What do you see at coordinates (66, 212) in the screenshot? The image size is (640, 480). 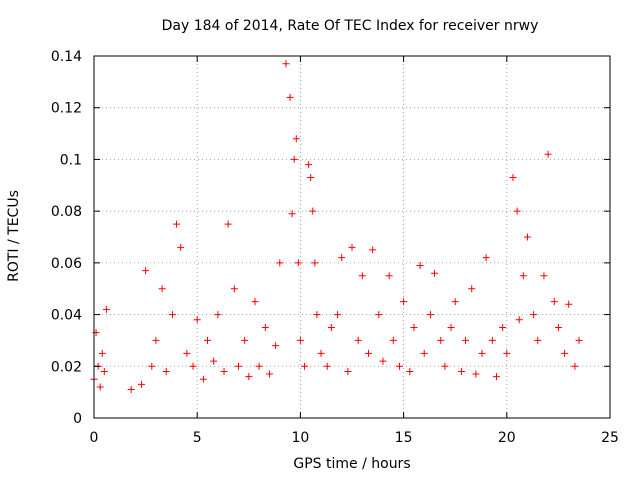 I see `y-tick-label: 0.08` at bounding box center [66, 212].